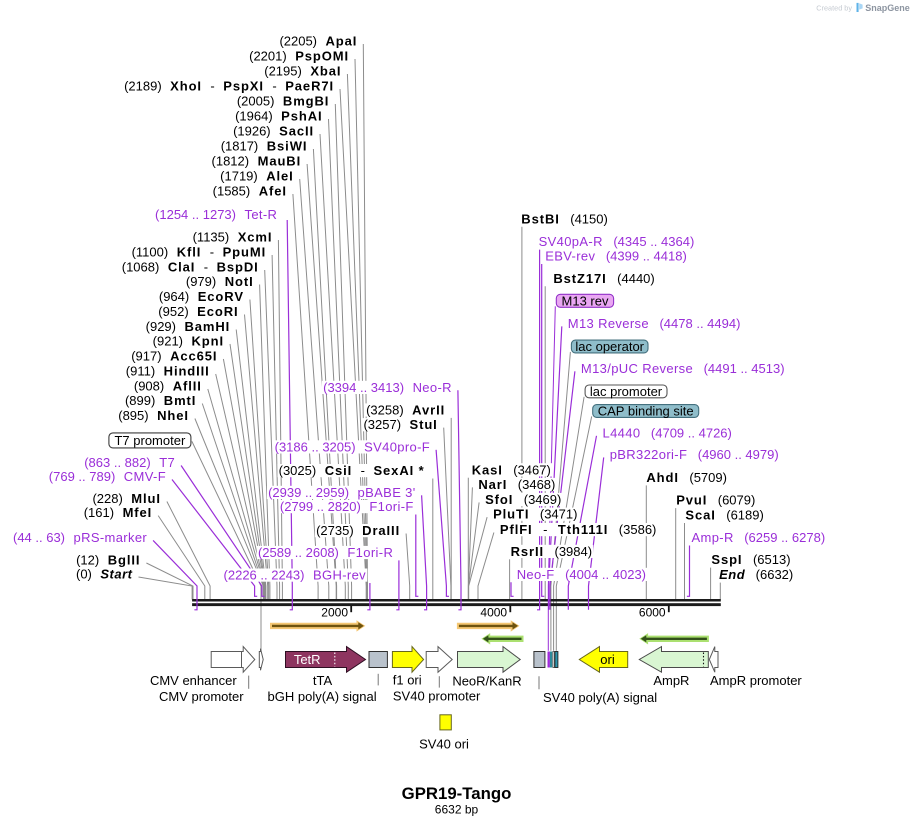 The height and width of the screenshot is (825, 913). I want to click on svg-text:(2195)XbaI: (2195) XbaI, so click(302, 71).